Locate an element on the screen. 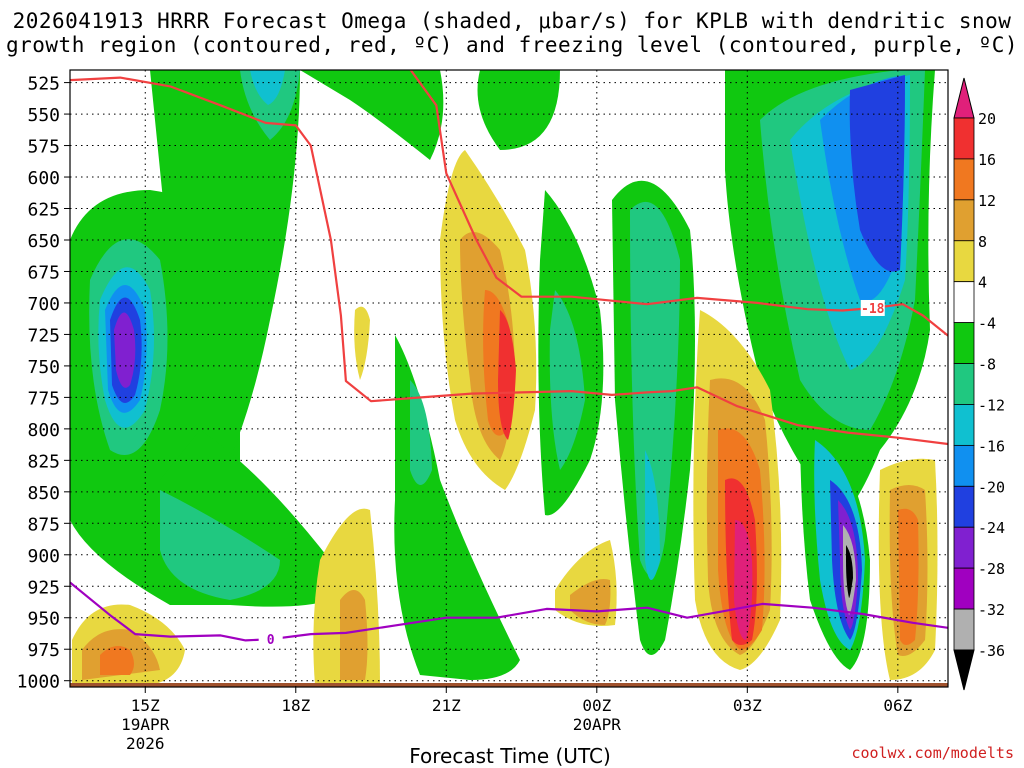  omega-region-col1-teal is located at coordinates (421, 432).